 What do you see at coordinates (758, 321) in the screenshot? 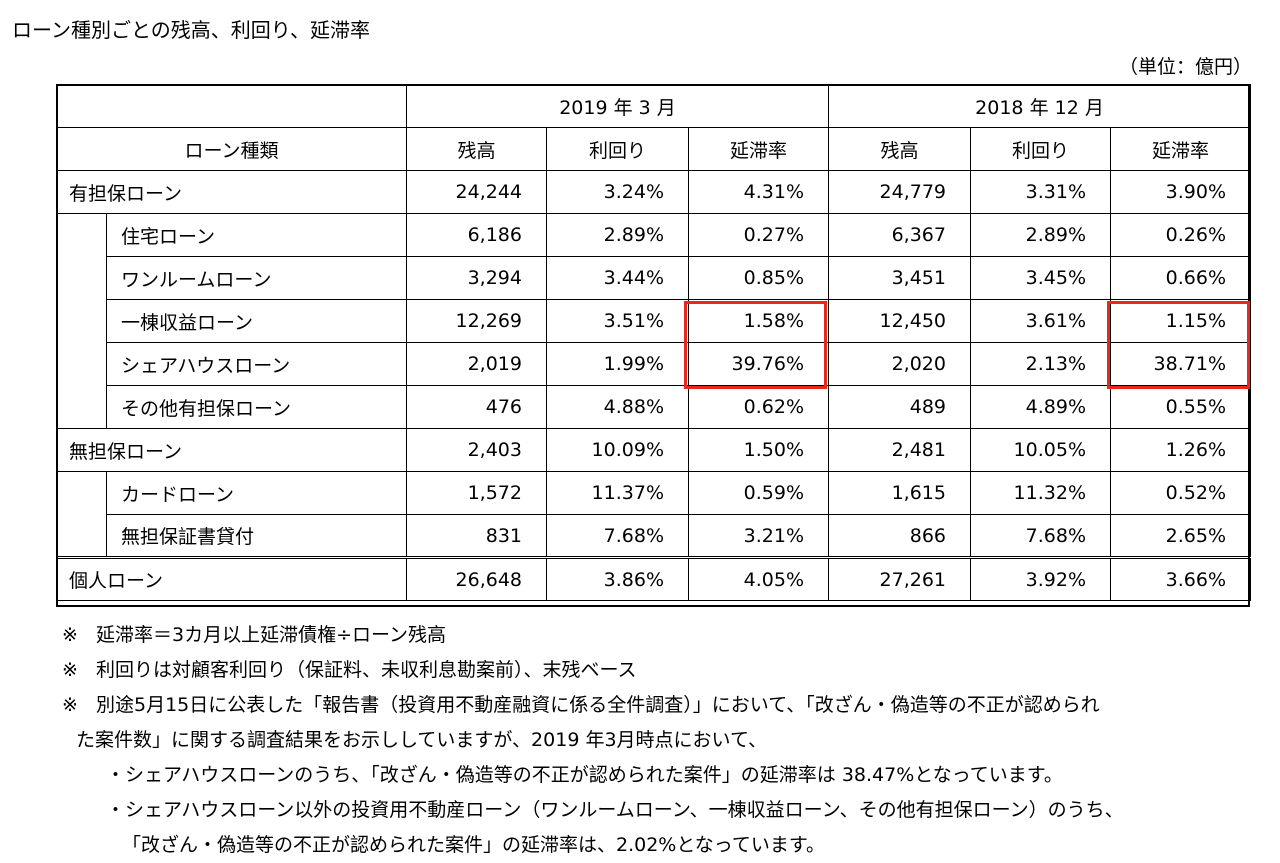
I see `cell: 1.58%` at bounding box center [758, 321].